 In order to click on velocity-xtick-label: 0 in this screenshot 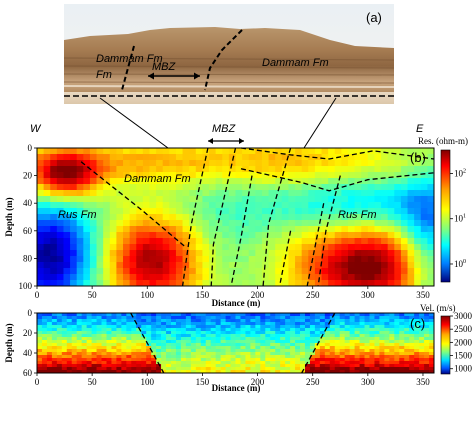, I will do `click(37, 382)`.